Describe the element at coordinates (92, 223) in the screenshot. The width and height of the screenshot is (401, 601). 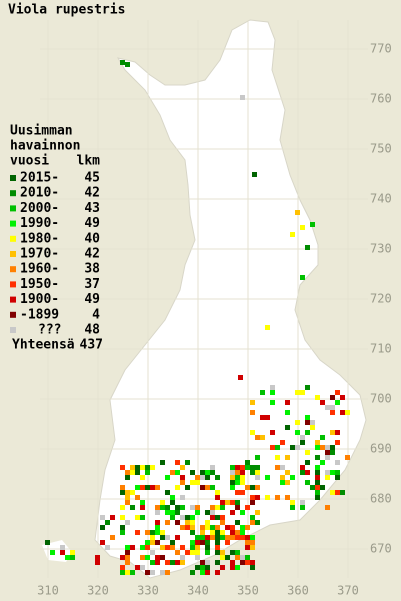
I see `legend-count: 49` at that location.